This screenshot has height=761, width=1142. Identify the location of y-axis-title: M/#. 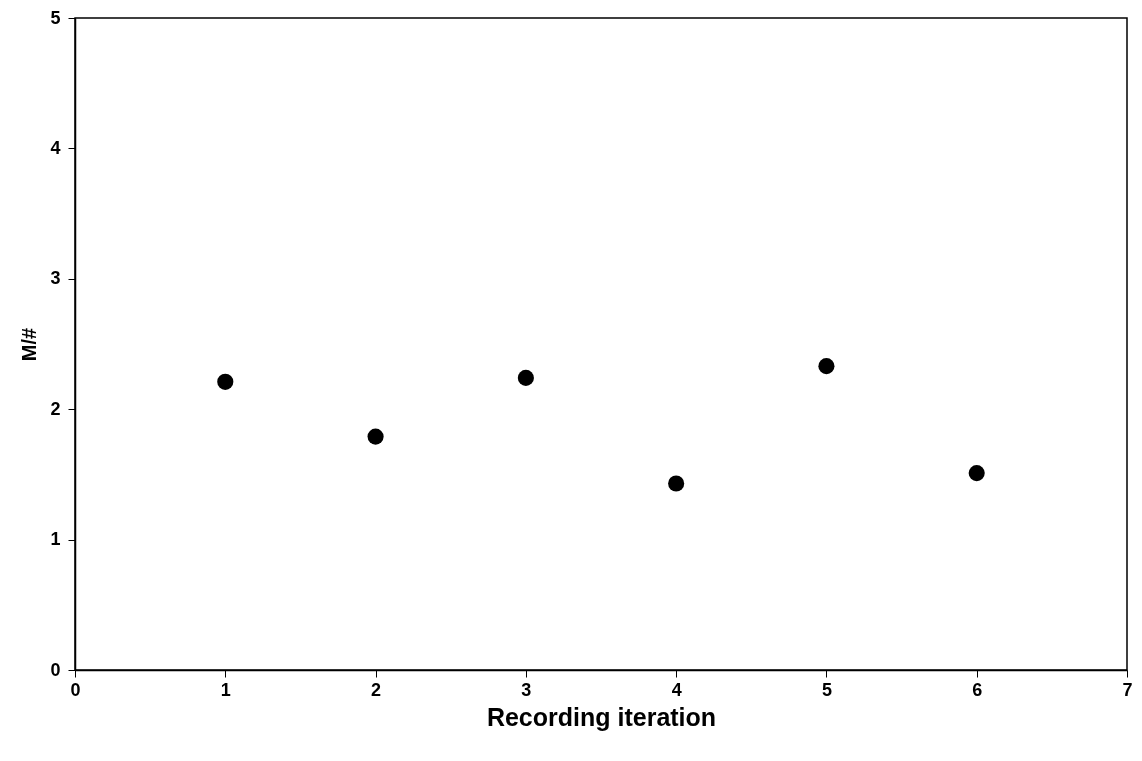
(29, 344).